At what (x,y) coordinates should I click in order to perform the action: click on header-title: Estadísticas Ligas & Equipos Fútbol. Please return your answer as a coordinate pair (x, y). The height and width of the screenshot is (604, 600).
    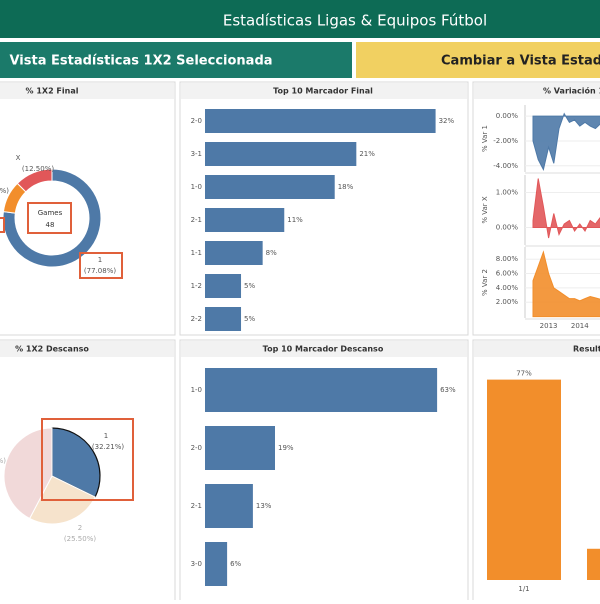
    Looking at the image, I should click on (355, 21).